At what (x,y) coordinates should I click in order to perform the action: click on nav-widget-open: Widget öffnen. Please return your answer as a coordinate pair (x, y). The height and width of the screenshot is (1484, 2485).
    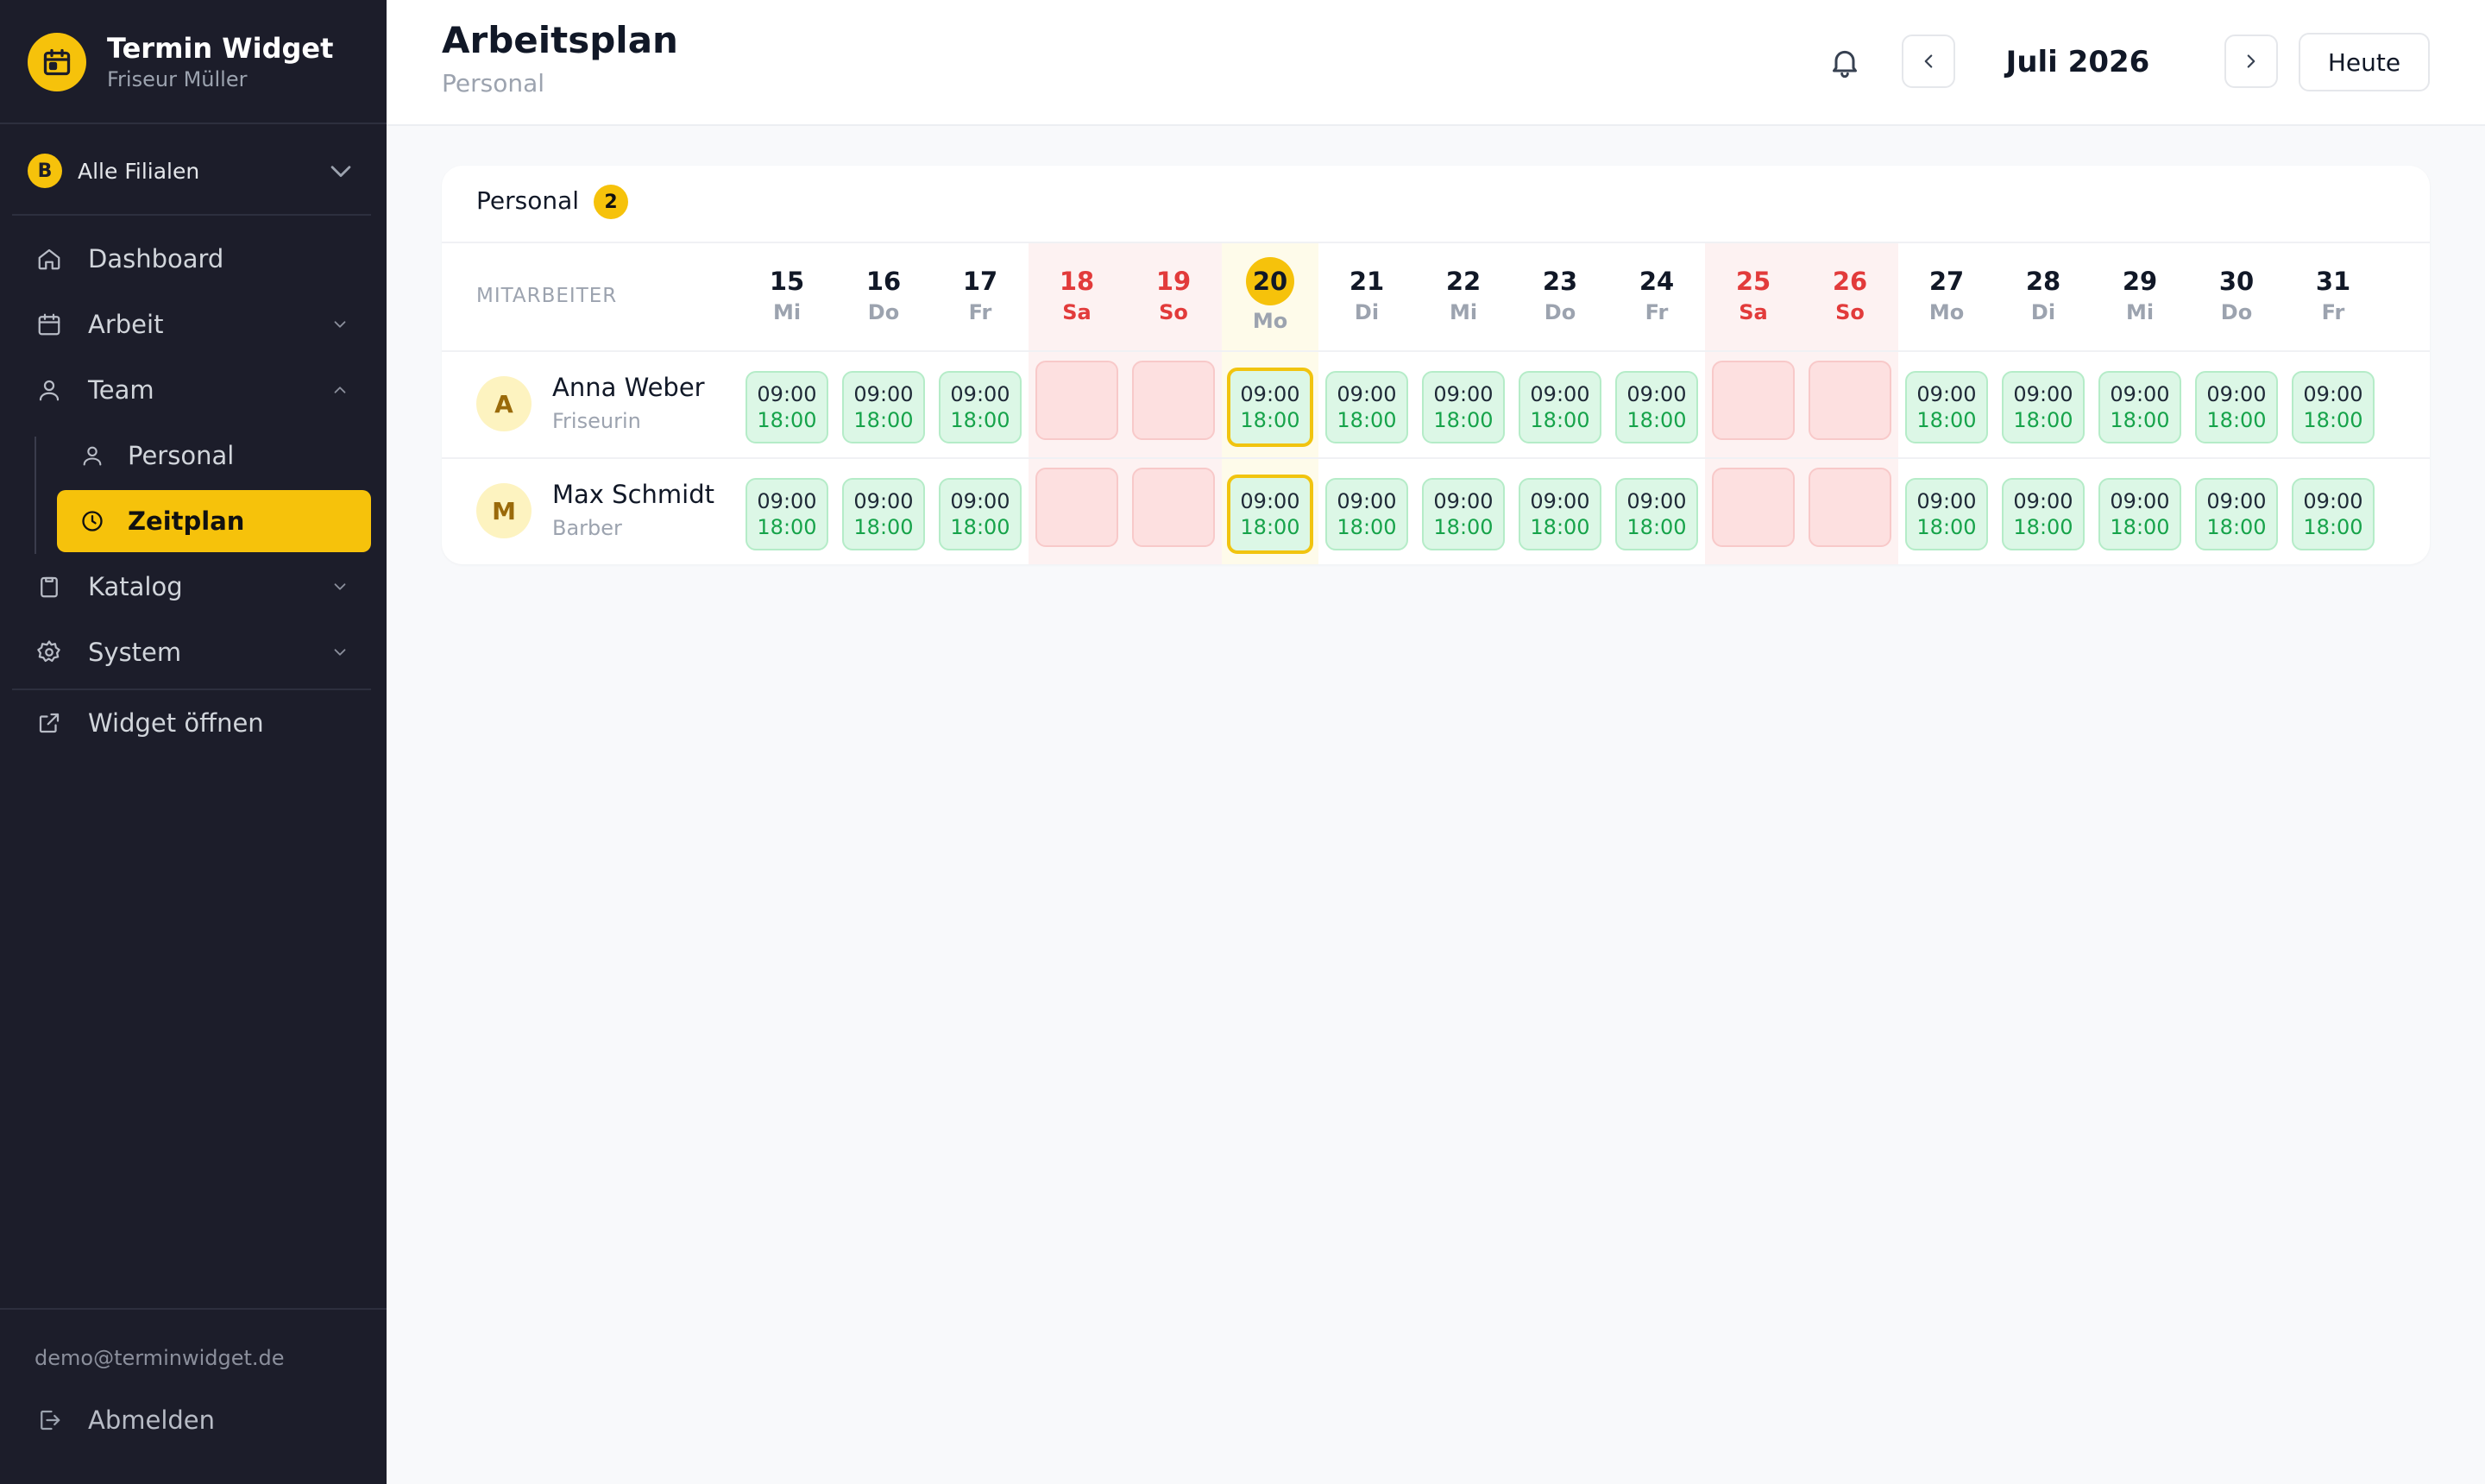
    Looking at the image, I should click on (191, 723).